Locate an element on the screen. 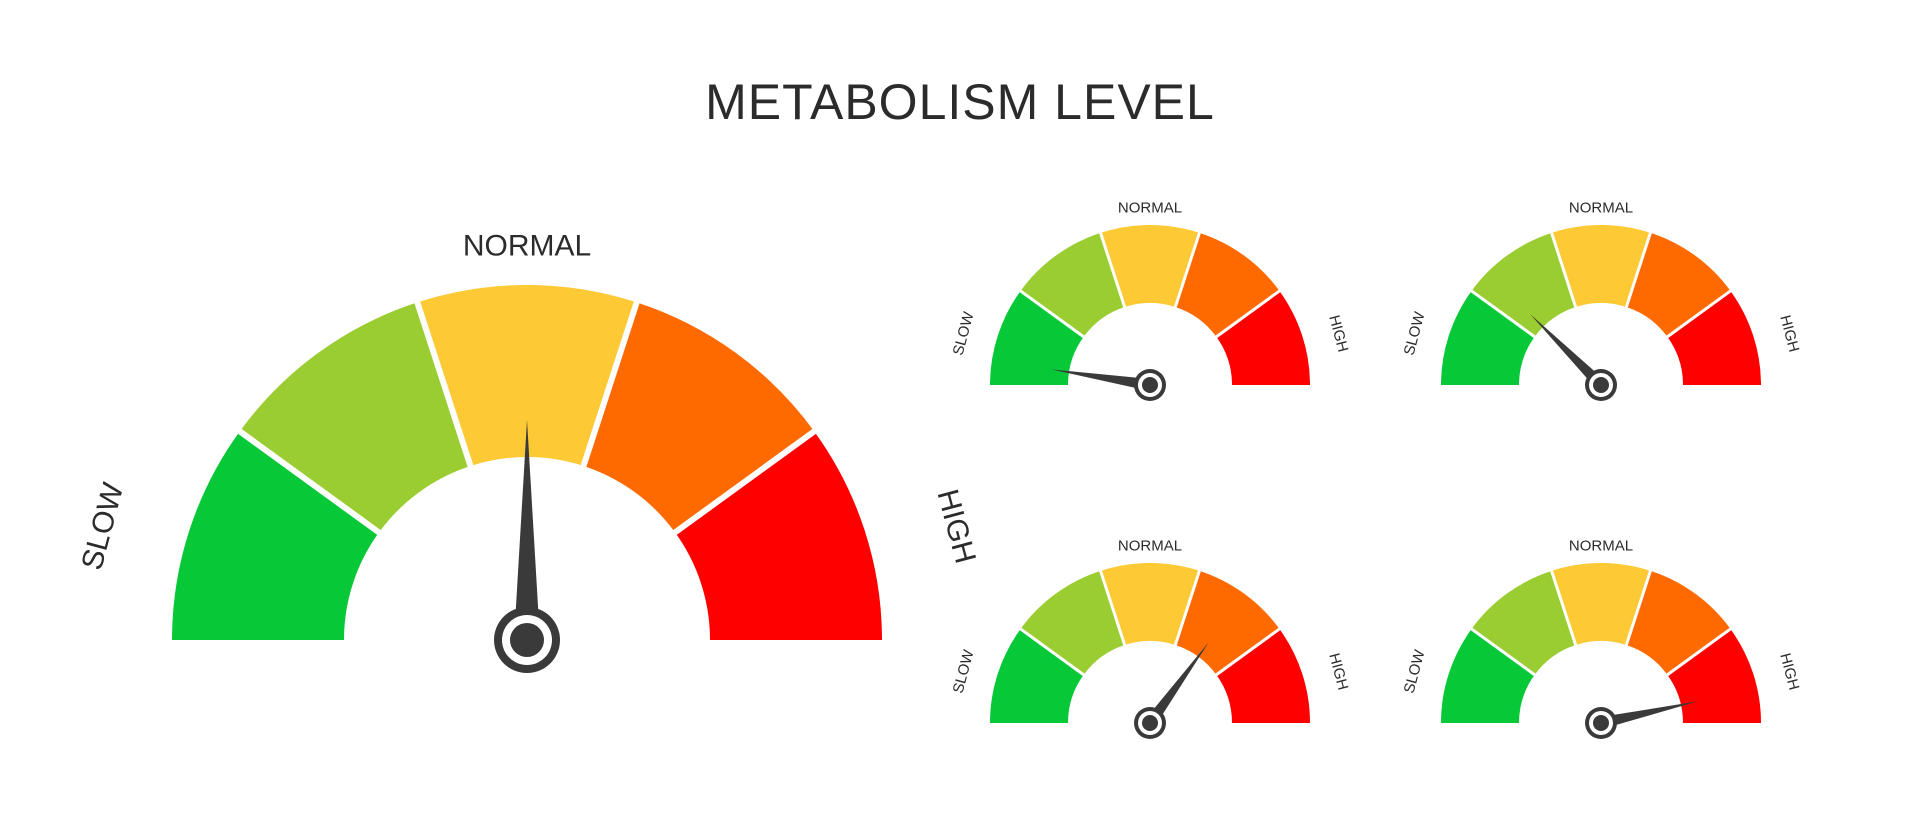 This screenshot has width=1920, height=823. small-gauge-3: SLOW HIGH NORMAL is located at coordinates (1150, 638).